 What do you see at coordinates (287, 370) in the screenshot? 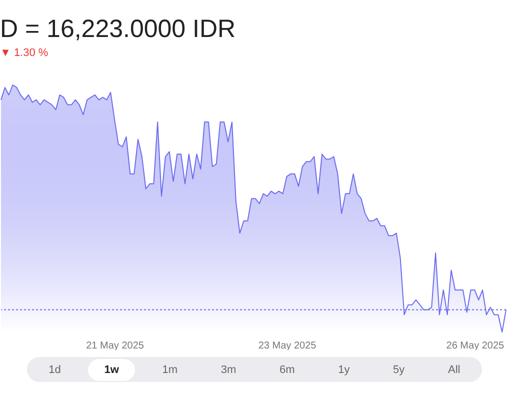
I see `text: 6m` at bounding box center [287, 370].